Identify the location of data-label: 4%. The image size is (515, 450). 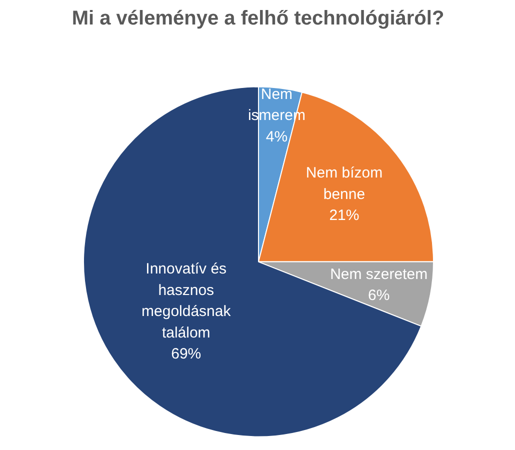
(277, 137).